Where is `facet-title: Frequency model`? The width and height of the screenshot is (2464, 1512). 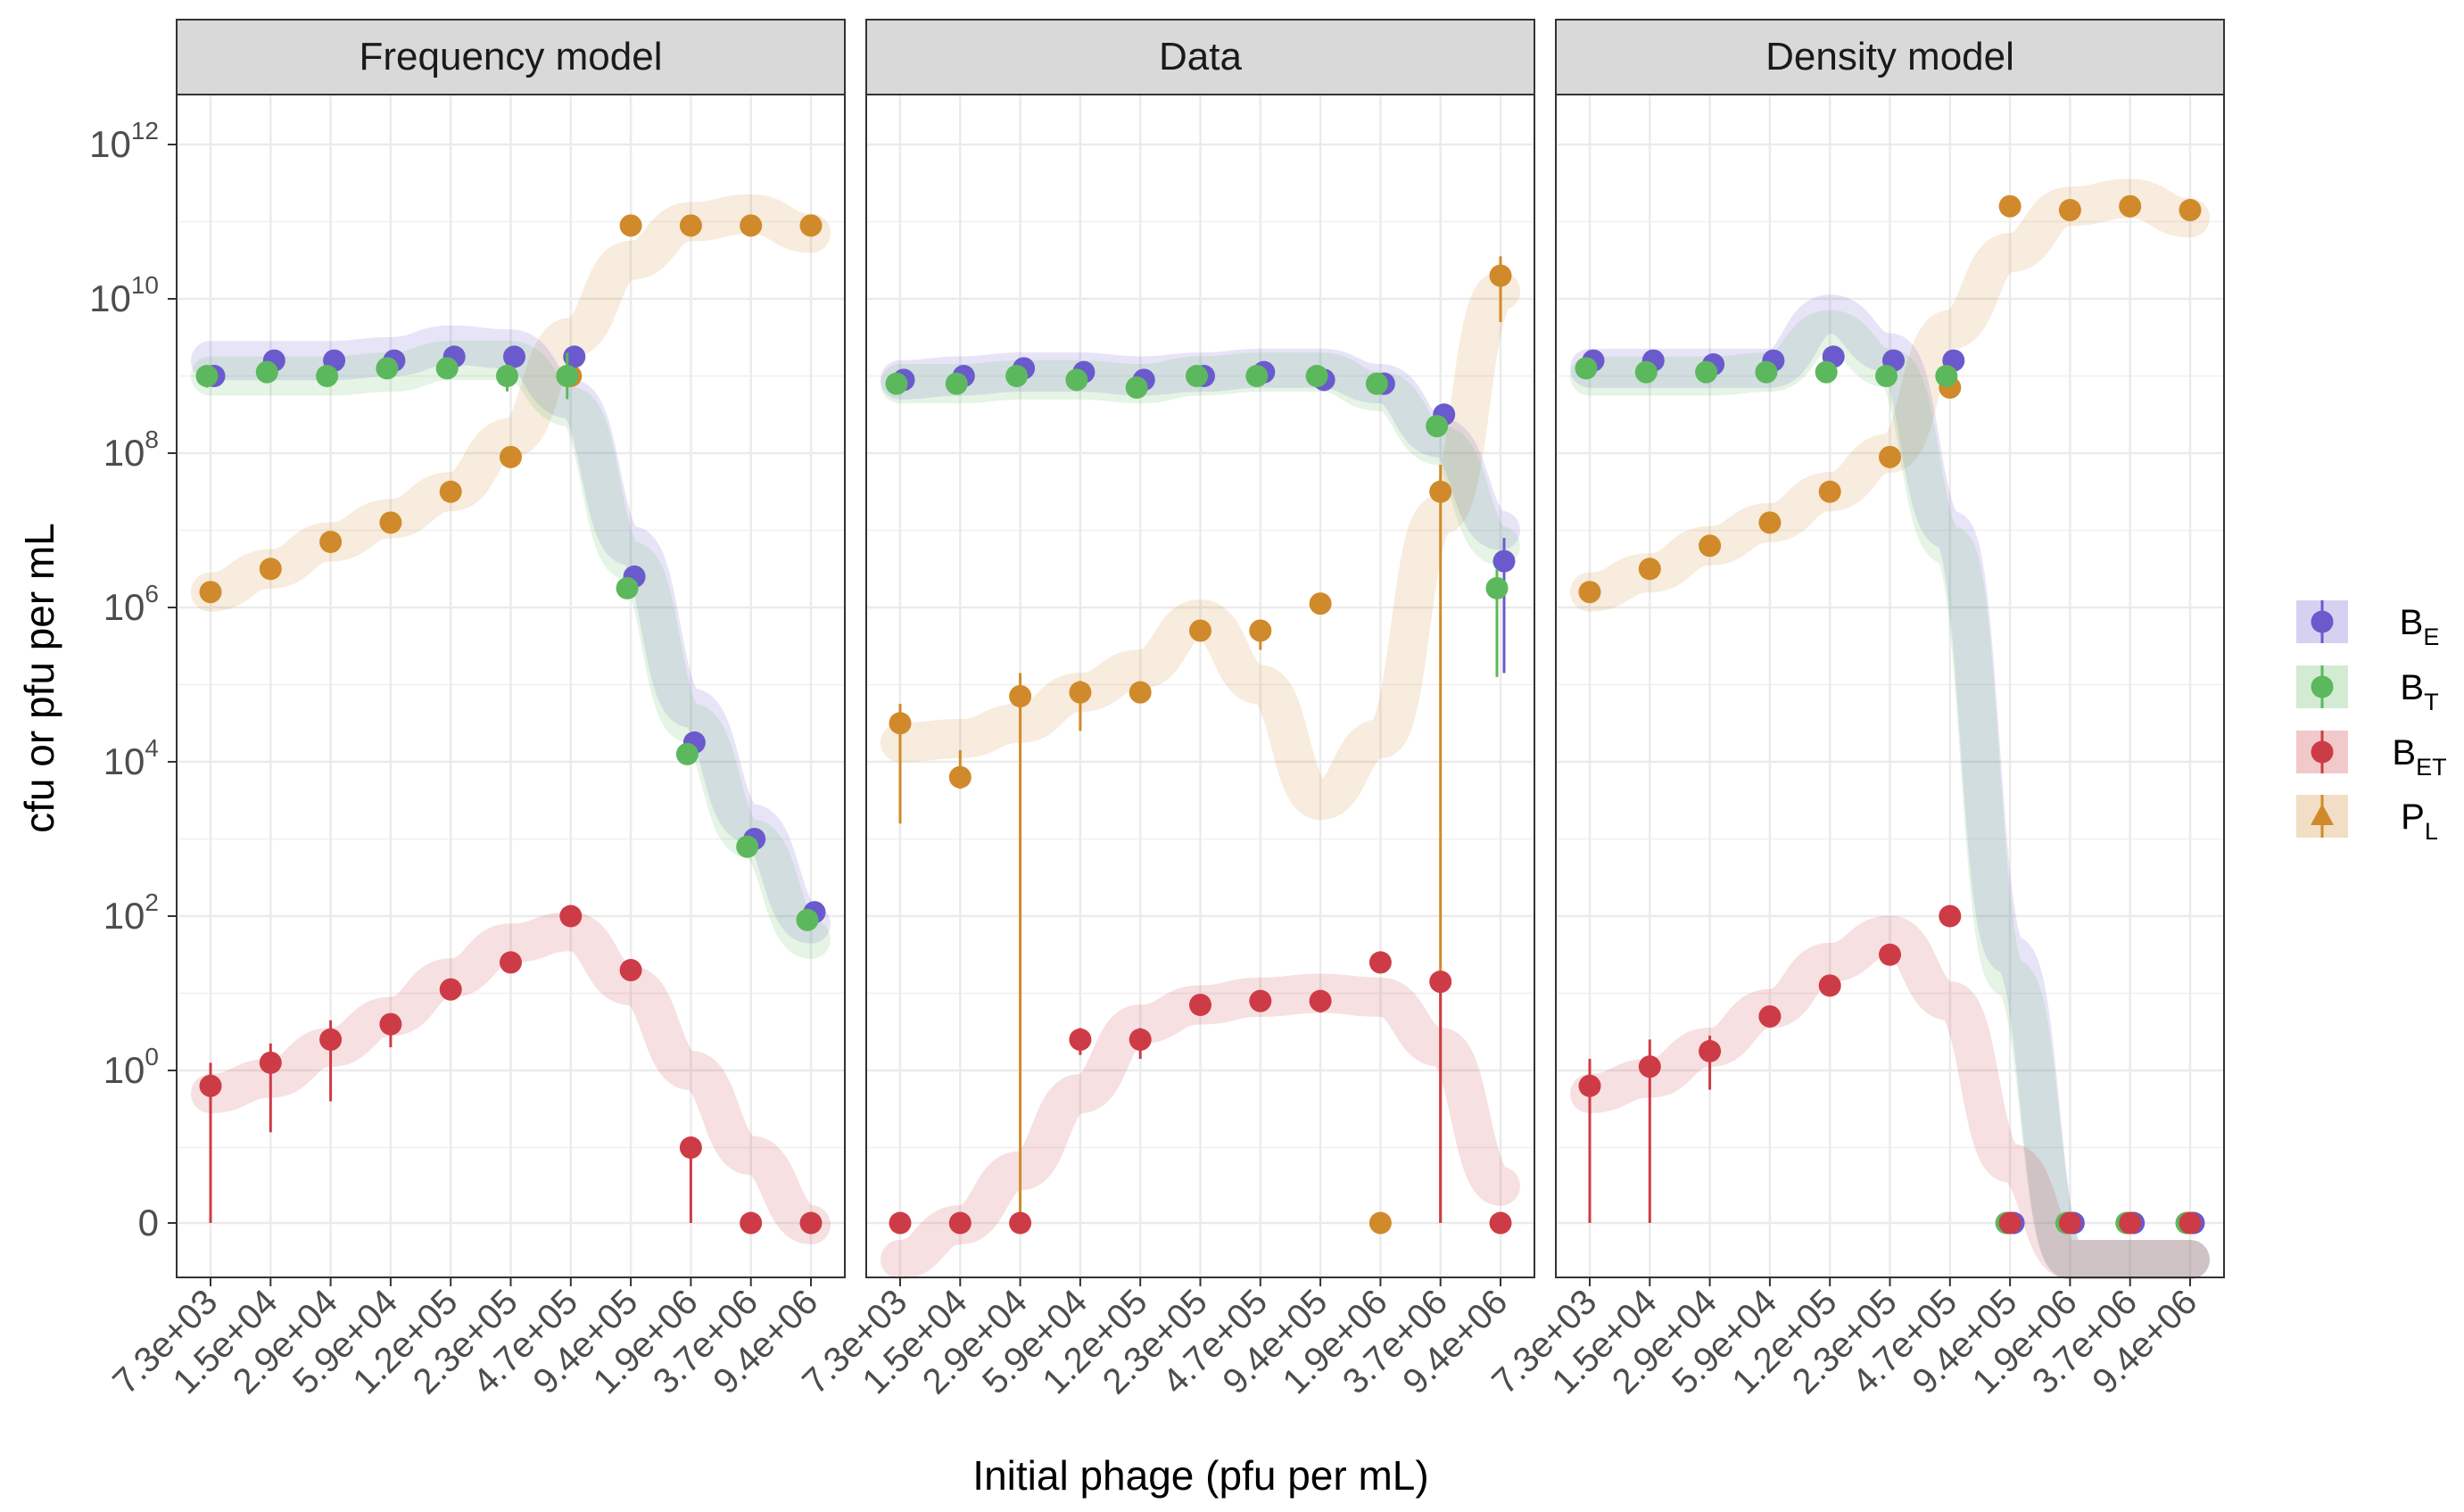 facet-title: Frequency model is located at coordinates (512, 56).